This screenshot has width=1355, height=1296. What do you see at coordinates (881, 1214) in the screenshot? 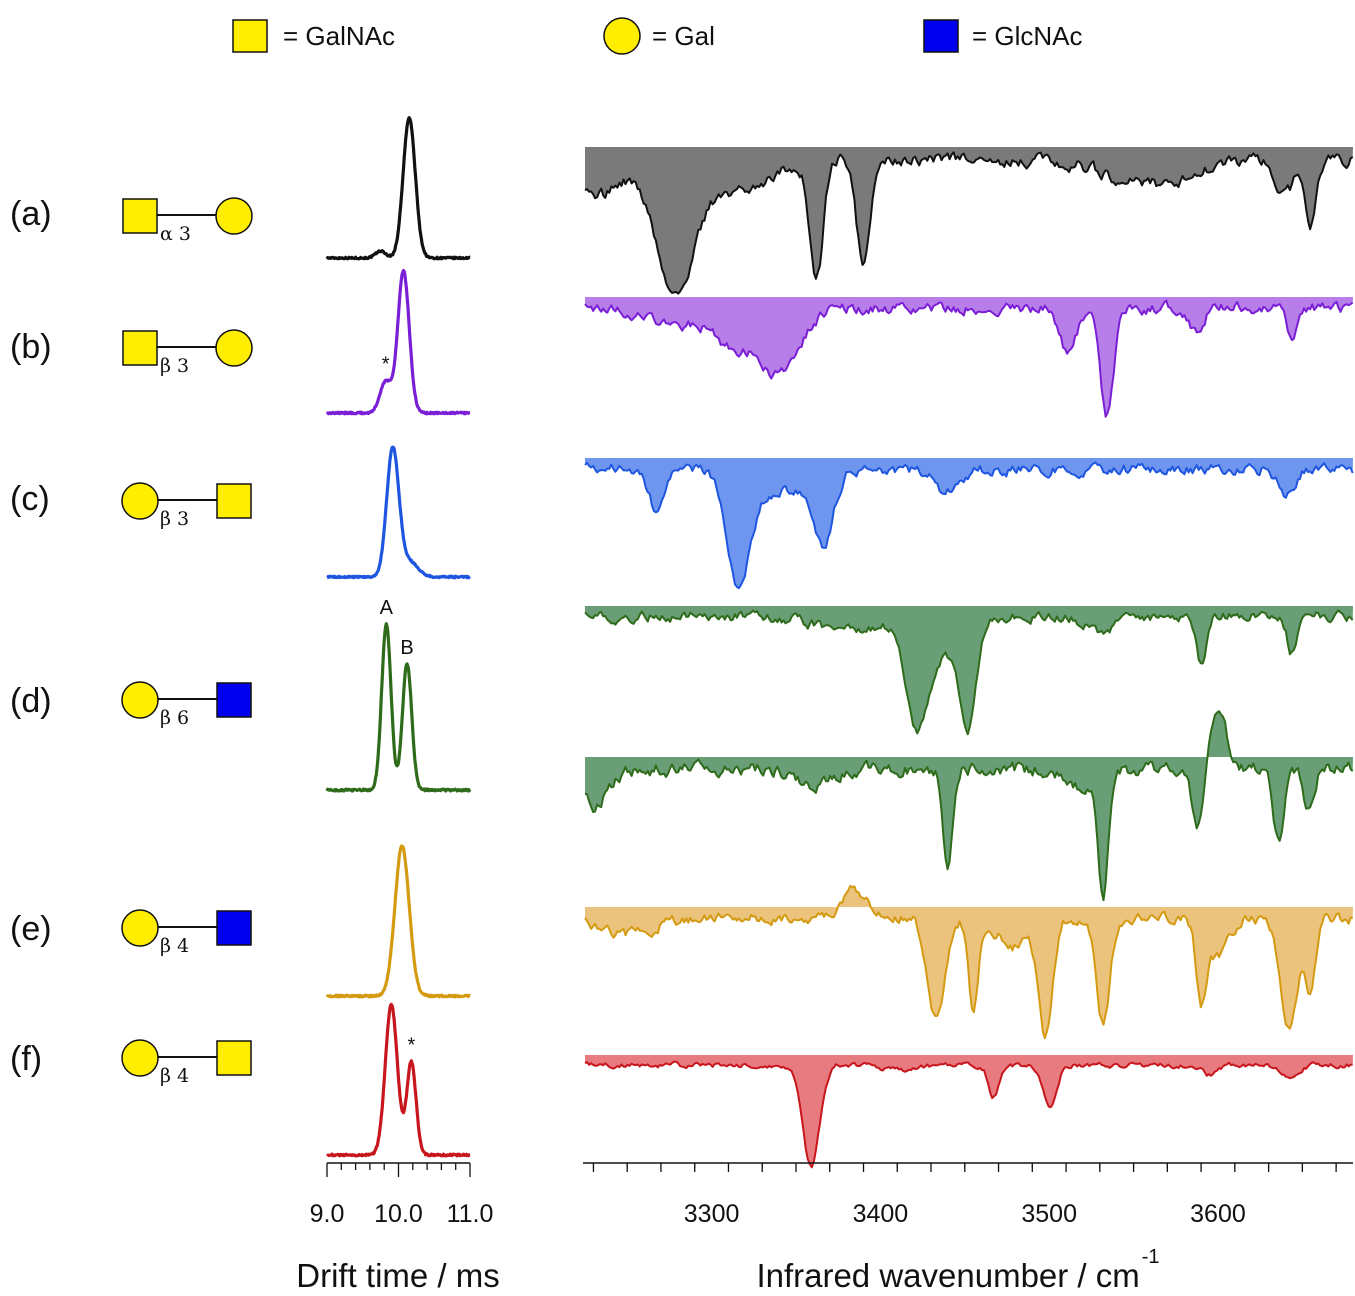
I see `ir-tick-label: 3400` at bounding box center [881, 1214].